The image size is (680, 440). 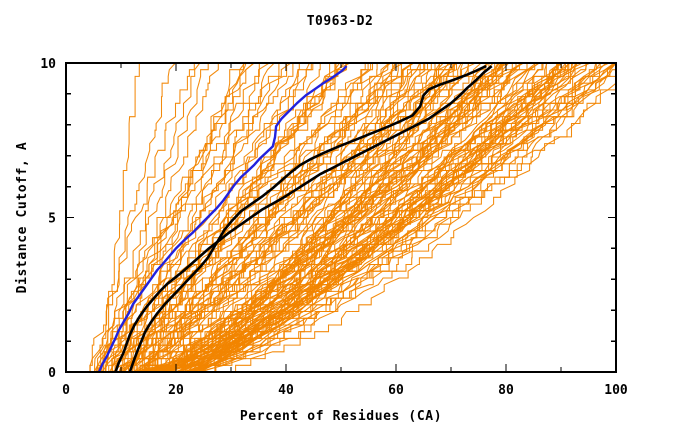 I want to click on x-tick-label: 0, so click(x=66, y=390).